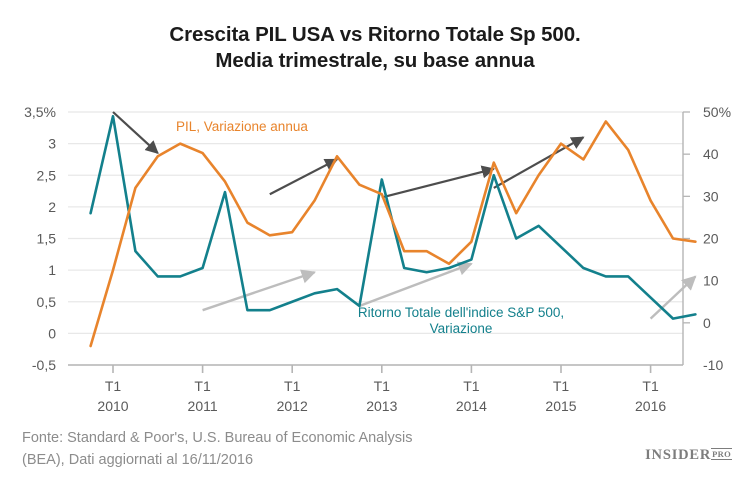 Image resolution: width=750 pixels, height=477 pixels. Describe the element at coordinates (292, 406) in the screenshot. I see `x-axis-year-label: 2012` at that location.